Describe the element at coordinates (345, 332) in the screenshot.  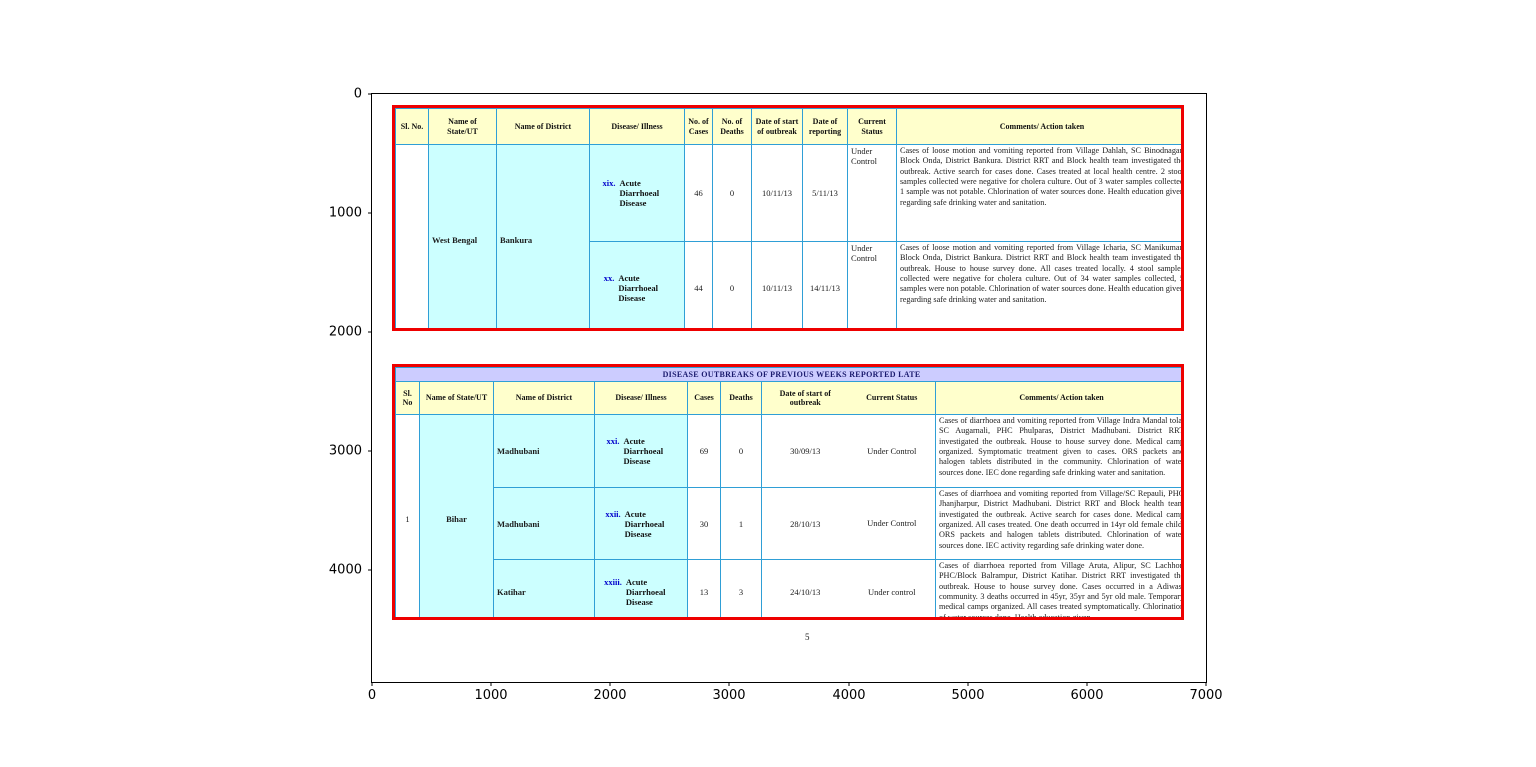
I see `y-tick-label: 2000` at that location.